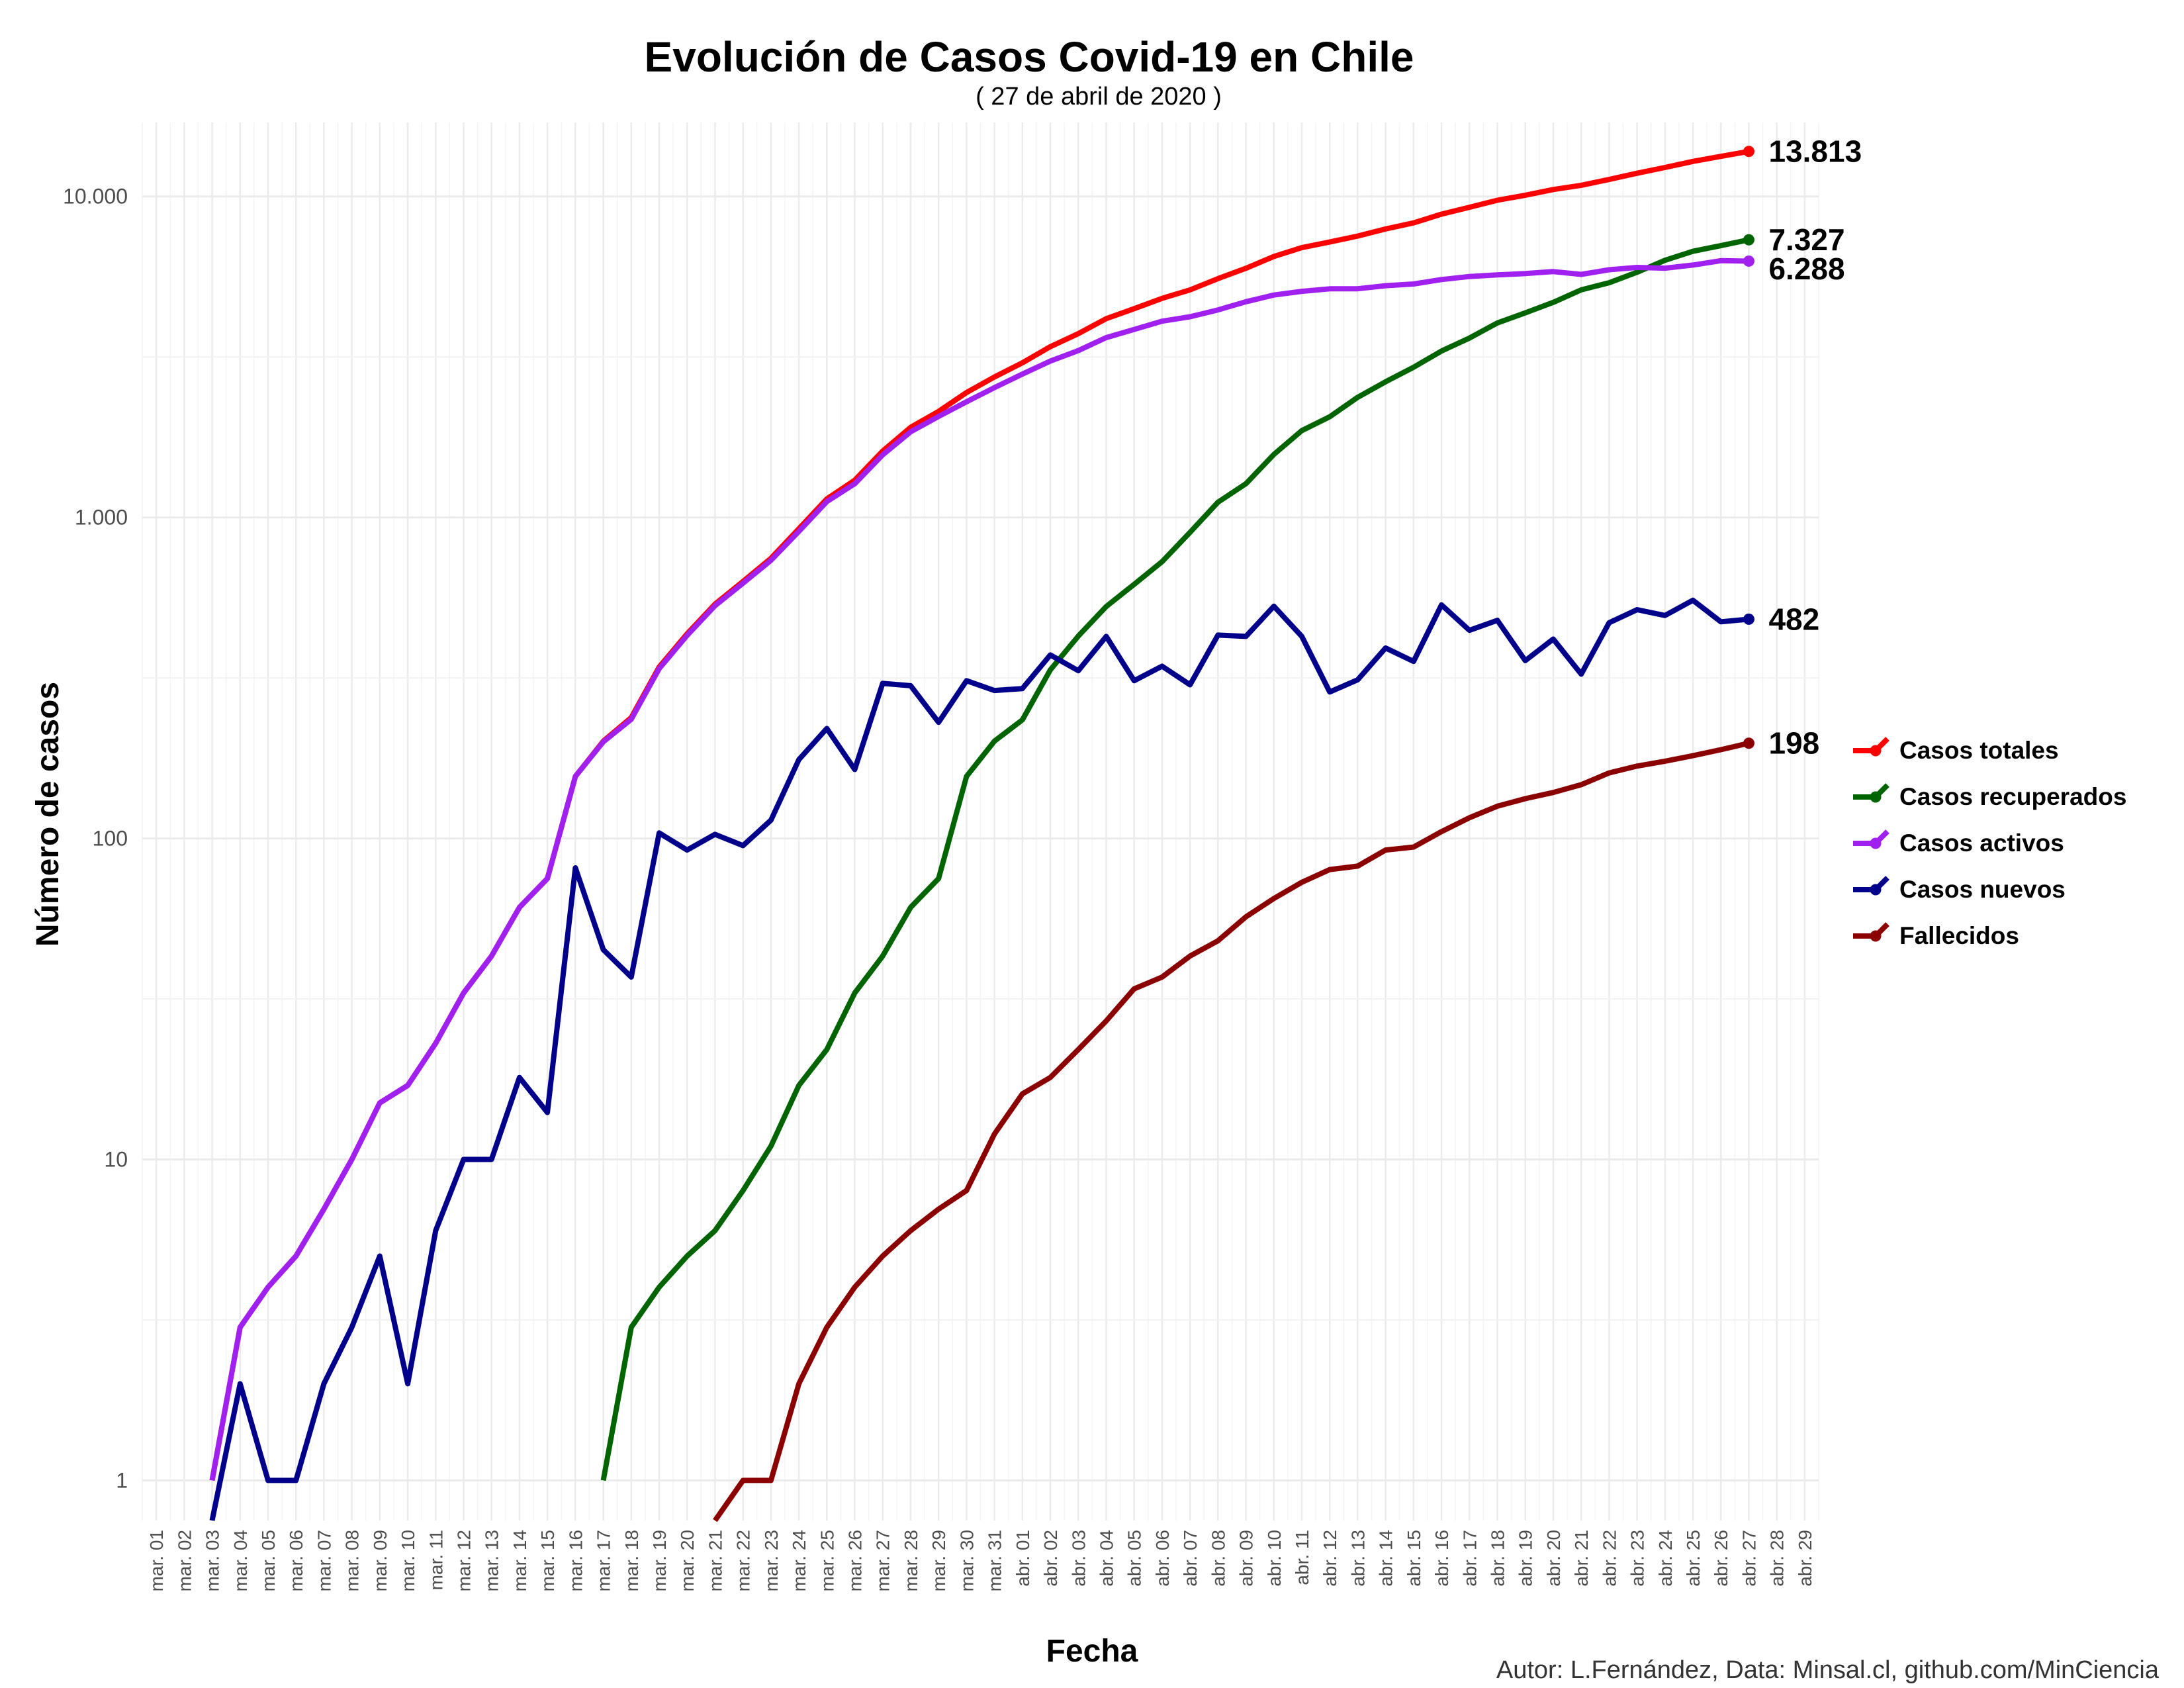 Image resolution: width=2184 pixels, height=1688 pixels. I want to click on x-tick-label: abr. 15, so click(1414, 1558).